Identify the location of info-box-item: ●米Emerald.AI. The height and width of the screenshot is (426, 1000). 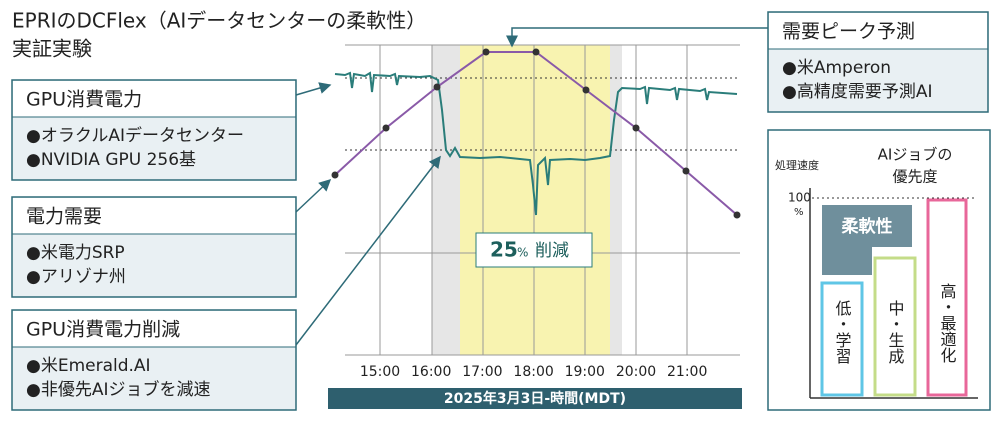
(88, 366).